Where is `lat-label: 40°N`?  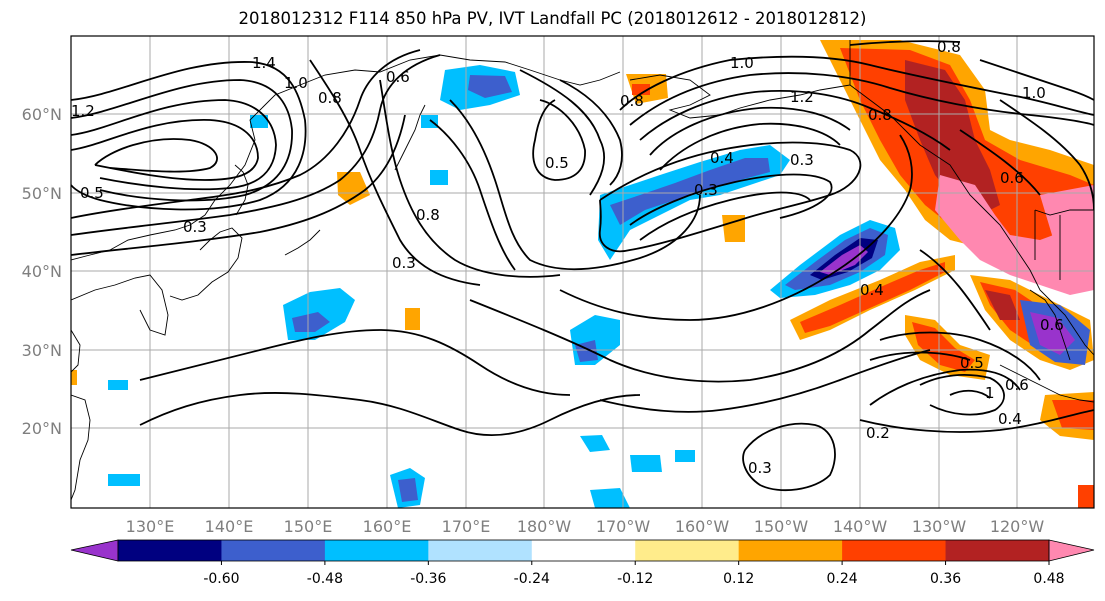 lat-label: 40°N is located at coordinates (42, 271).